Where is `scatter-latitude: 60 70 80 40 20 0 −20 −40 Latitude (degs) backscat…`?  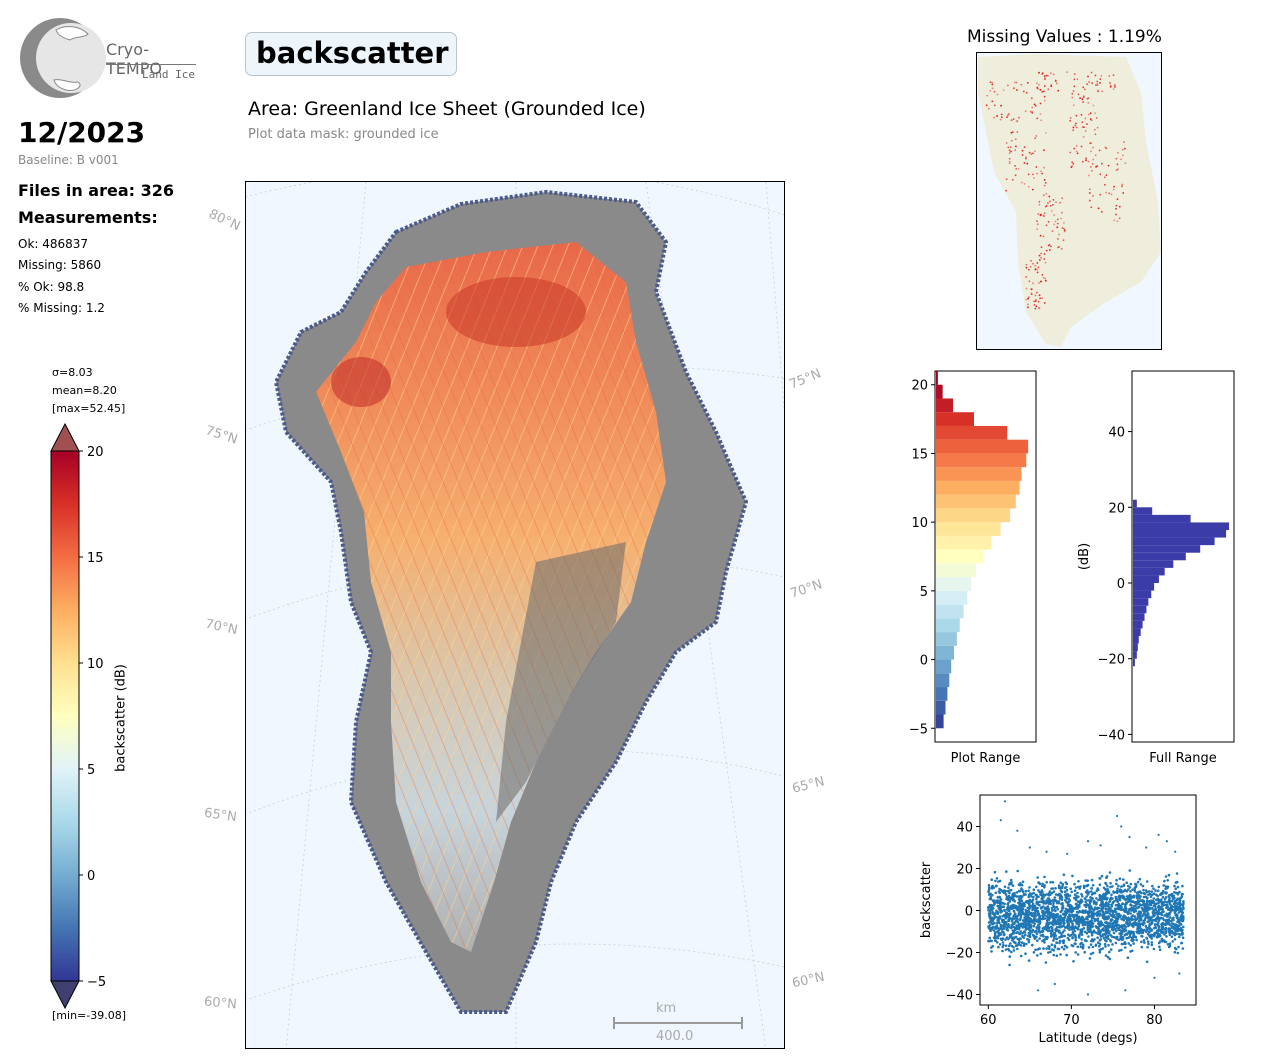
scatter-latitude: 60 70 80 40 20 0 −20 −40 Latitude (degs) backscat… is located at coordinates (1058, 920).